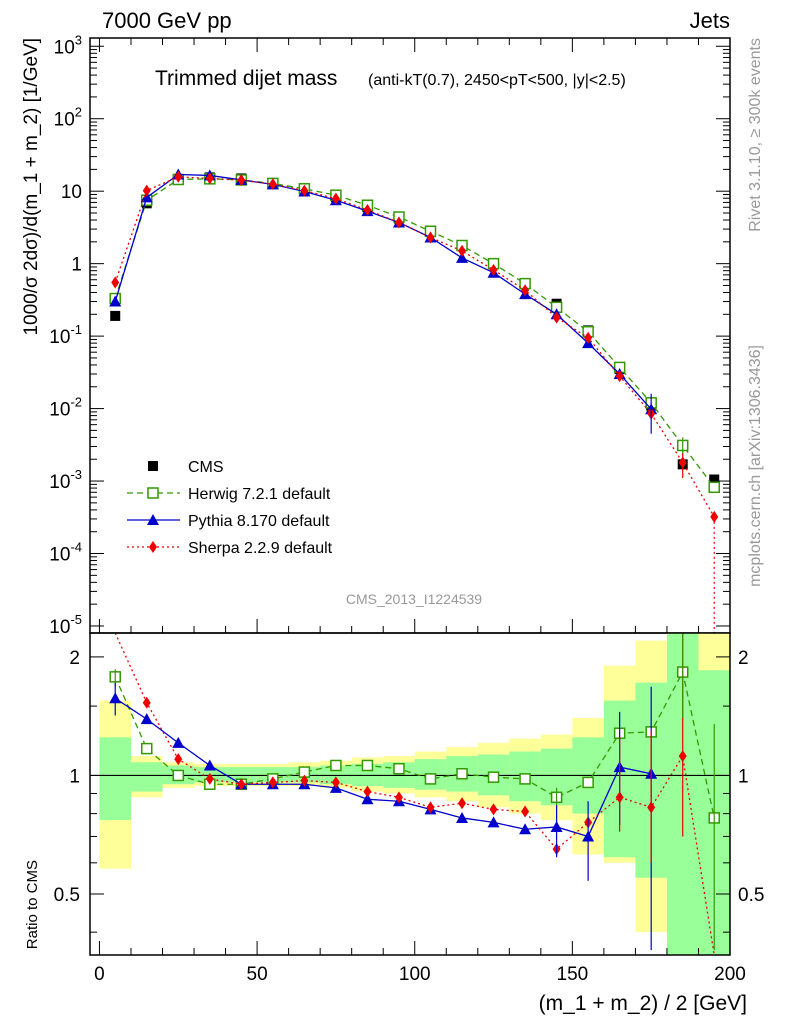  What do you see at coordinates (743, 776) in the screenshot?
I see `ratio-y-tick-label-right: 1` at bounding box center [743, 776].